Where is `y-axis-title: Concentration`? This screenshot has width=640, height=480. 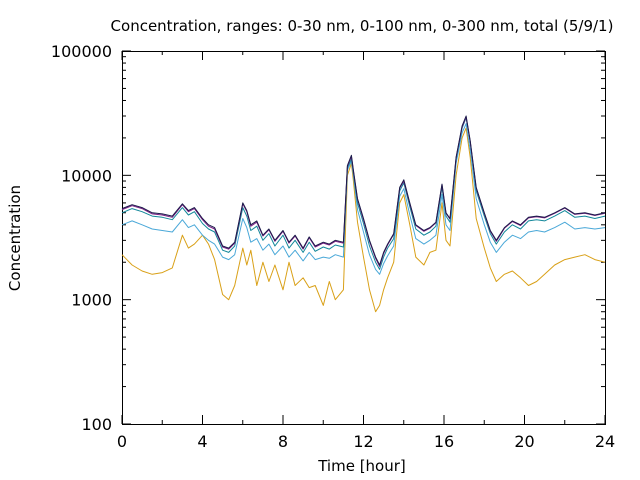 y-axis-title: Concentration is located at coordinates (15, 238).